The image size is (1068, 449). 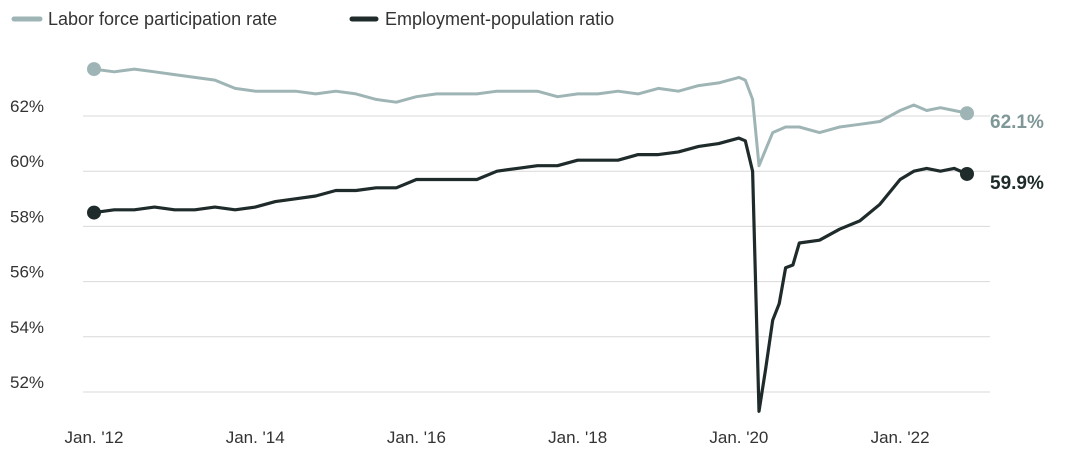 What do you see at coordinates (1017, 183) in the screenshot?
I see `end-label-epop: 59.9%` at bounding box center [1017, 183].